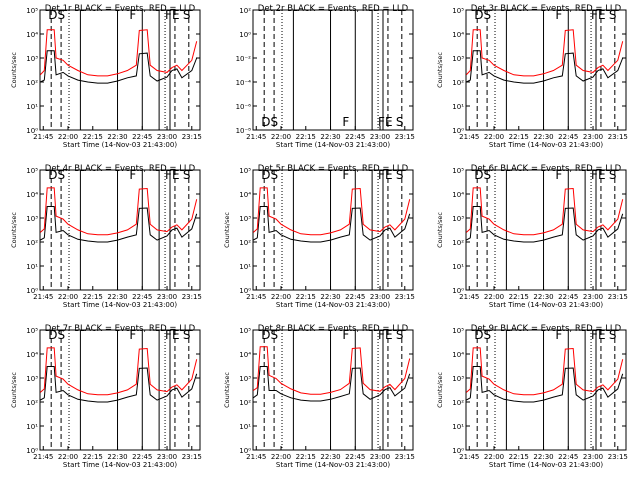 Image resolution: width=640 pixels, height=480 pixels. Describe the element at coordinates (120, 169) in the screenshot. I see `panel-title: Det 4r BLACK = Events, RED = LLD` at that location.